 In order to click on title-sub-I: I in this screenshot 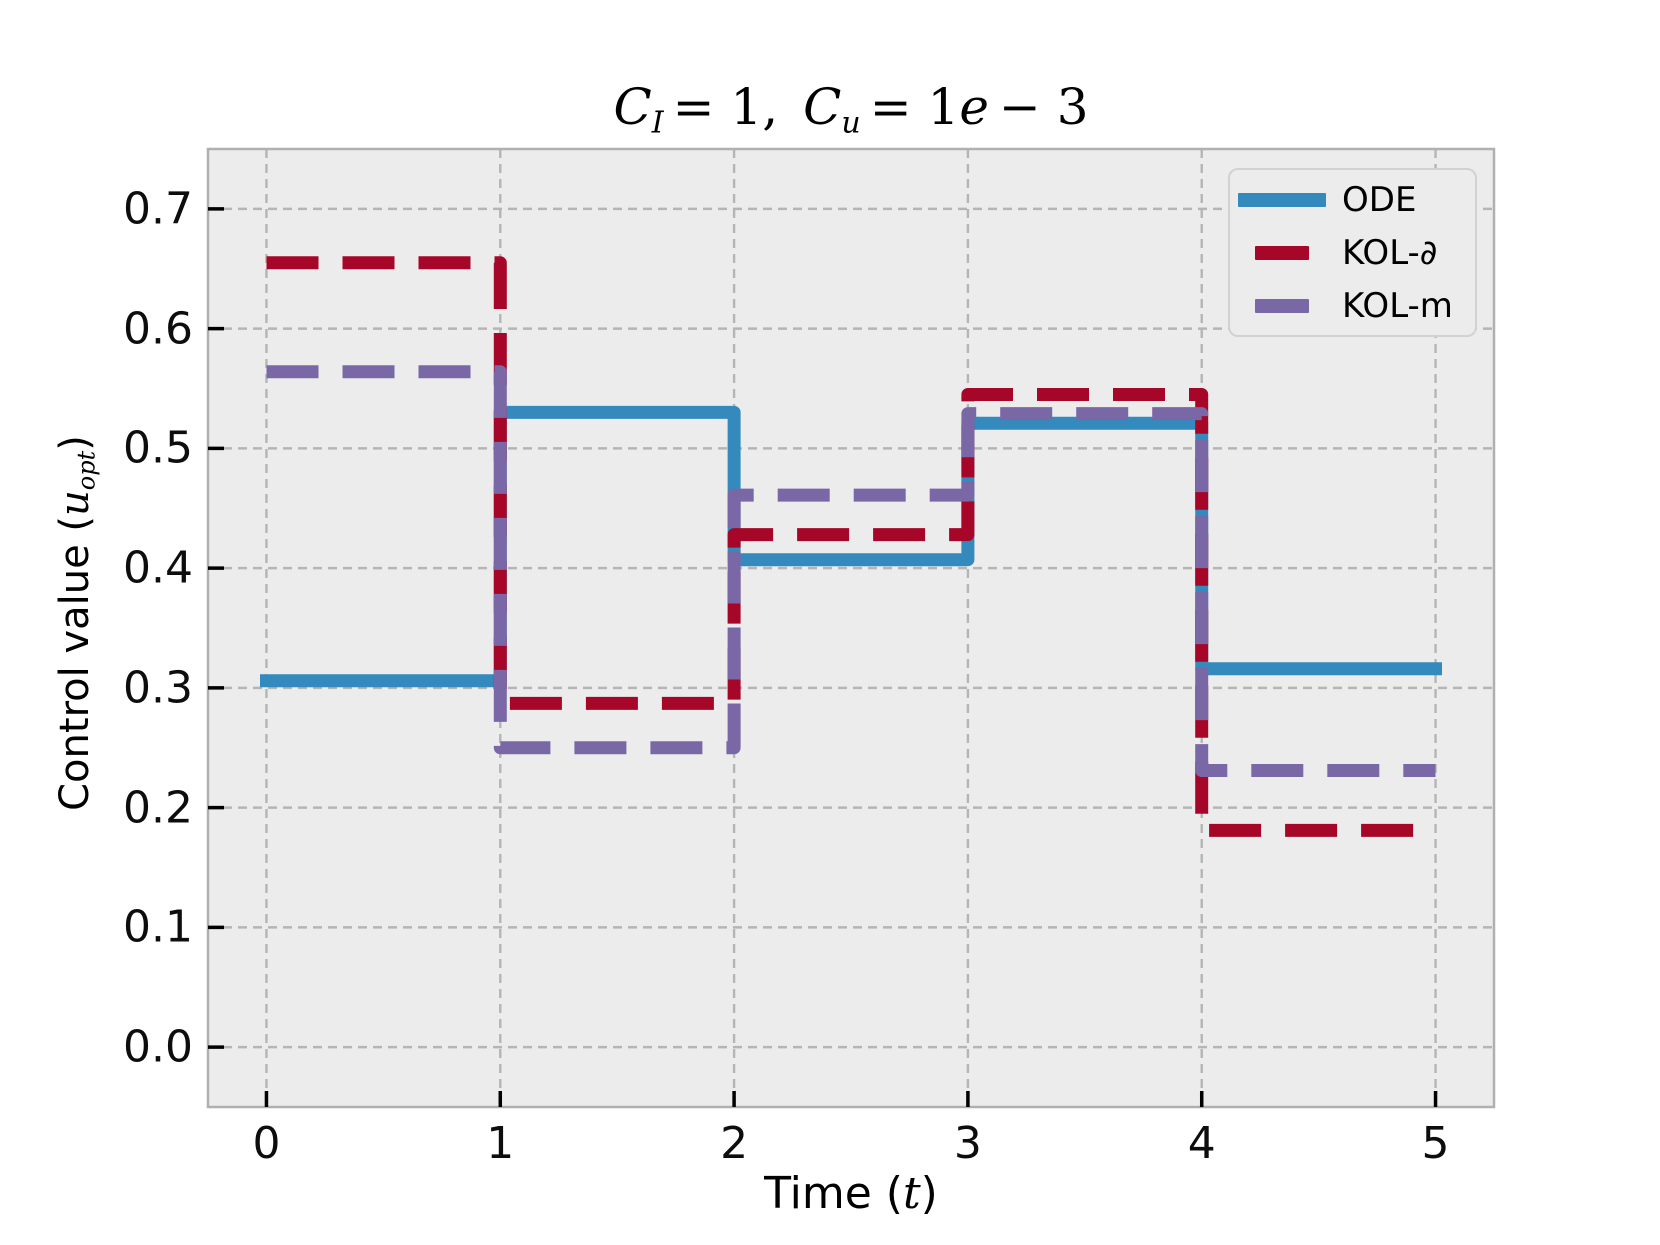, I will do `click(657, 123)`.